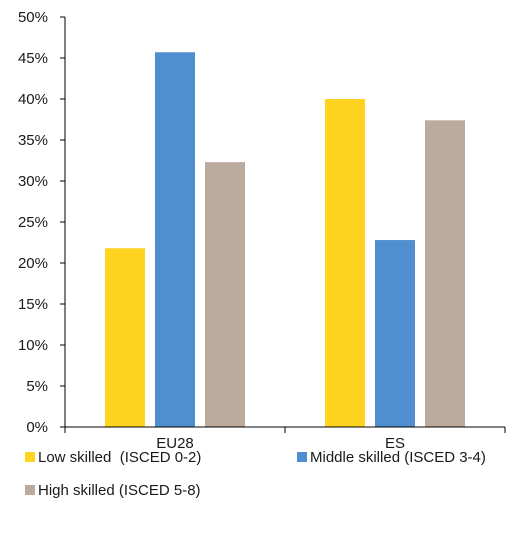 This screenshot has height=533, width=531. I want to click on y-tick-label: 50%, so click(33, 17).